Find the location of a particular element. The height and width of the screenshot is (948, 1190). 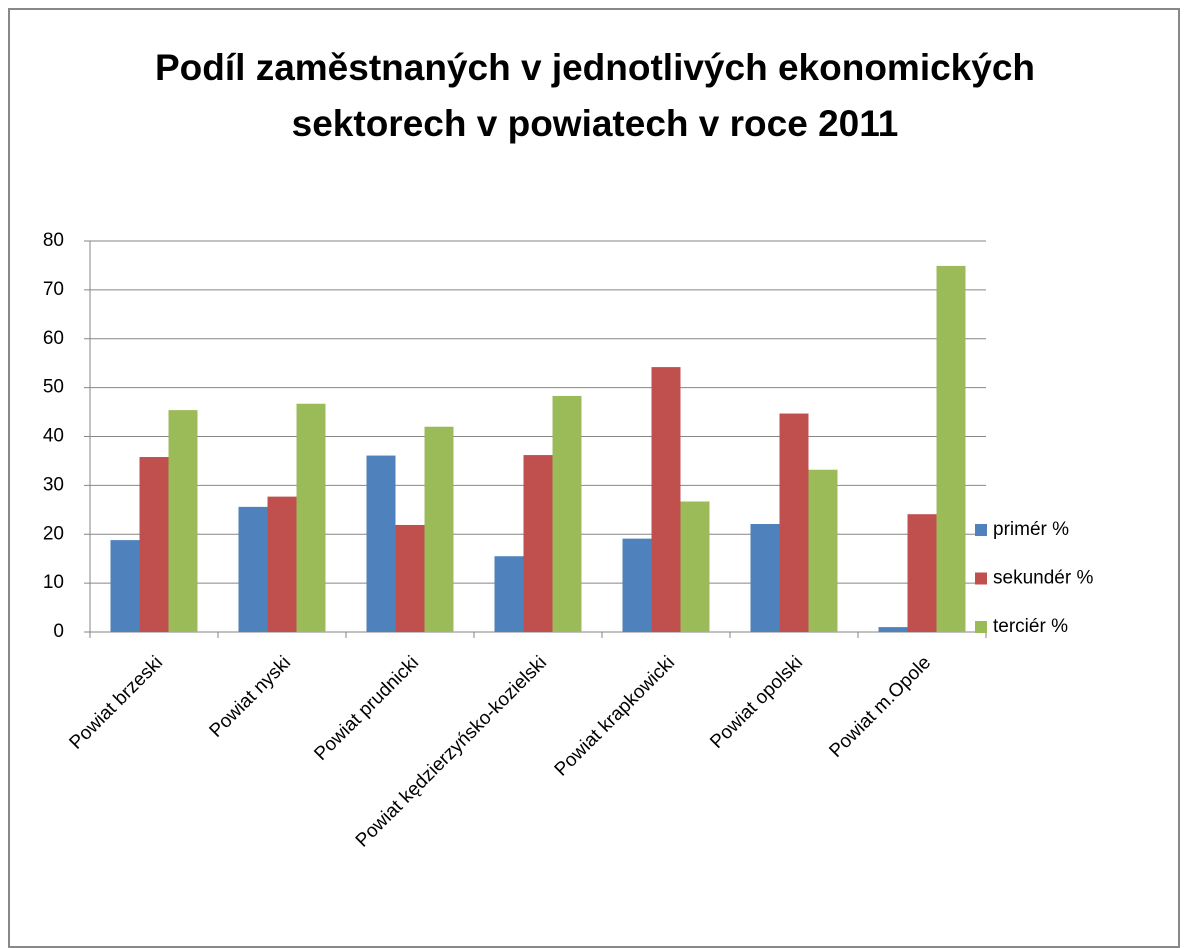

y-tick-label: 80 is located at coordinates (53, 240).